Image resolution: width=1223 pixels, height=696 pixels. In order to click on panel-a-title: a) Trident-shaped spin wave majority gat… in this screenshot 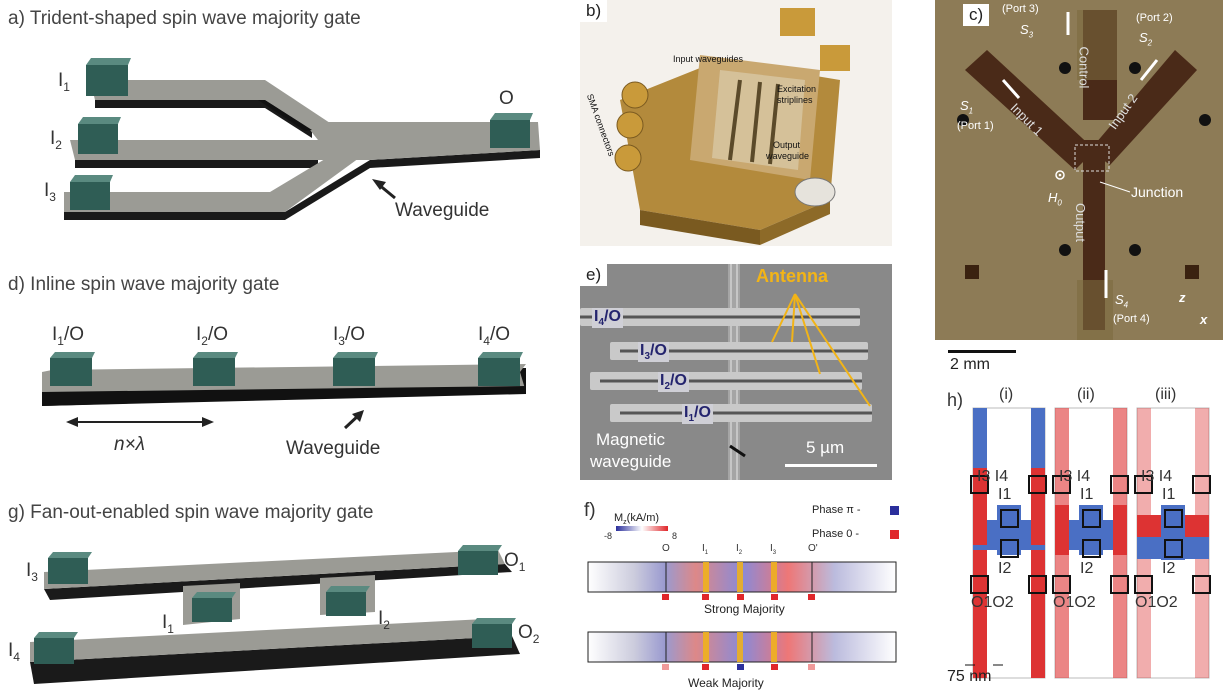, I will do `click(184, 18)`.